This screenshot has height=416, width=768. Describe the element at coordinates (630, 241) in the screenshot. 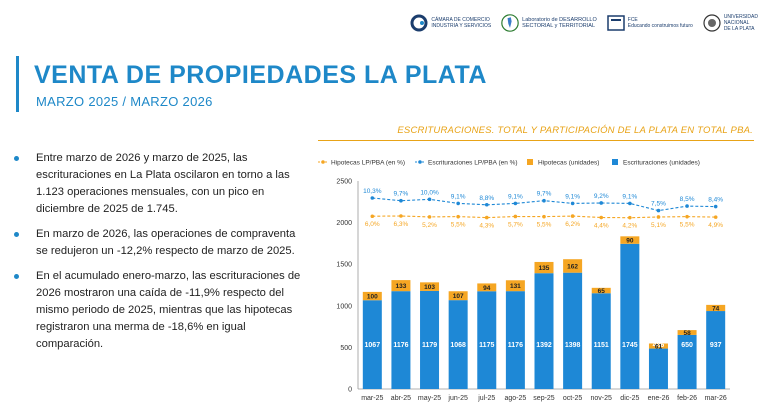

I see `bar-data-label-hipotecas: 90` at that location.